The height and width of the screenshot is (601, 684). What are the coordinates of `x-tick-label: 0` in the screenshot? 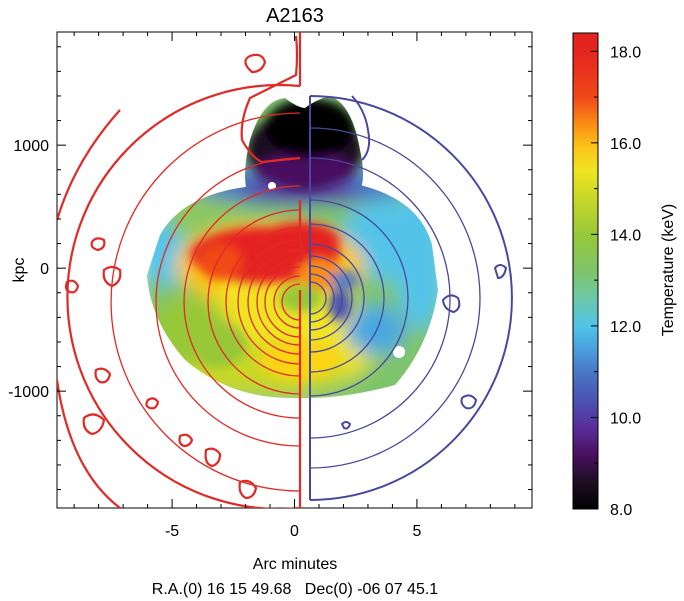 It's located at (294, 531).